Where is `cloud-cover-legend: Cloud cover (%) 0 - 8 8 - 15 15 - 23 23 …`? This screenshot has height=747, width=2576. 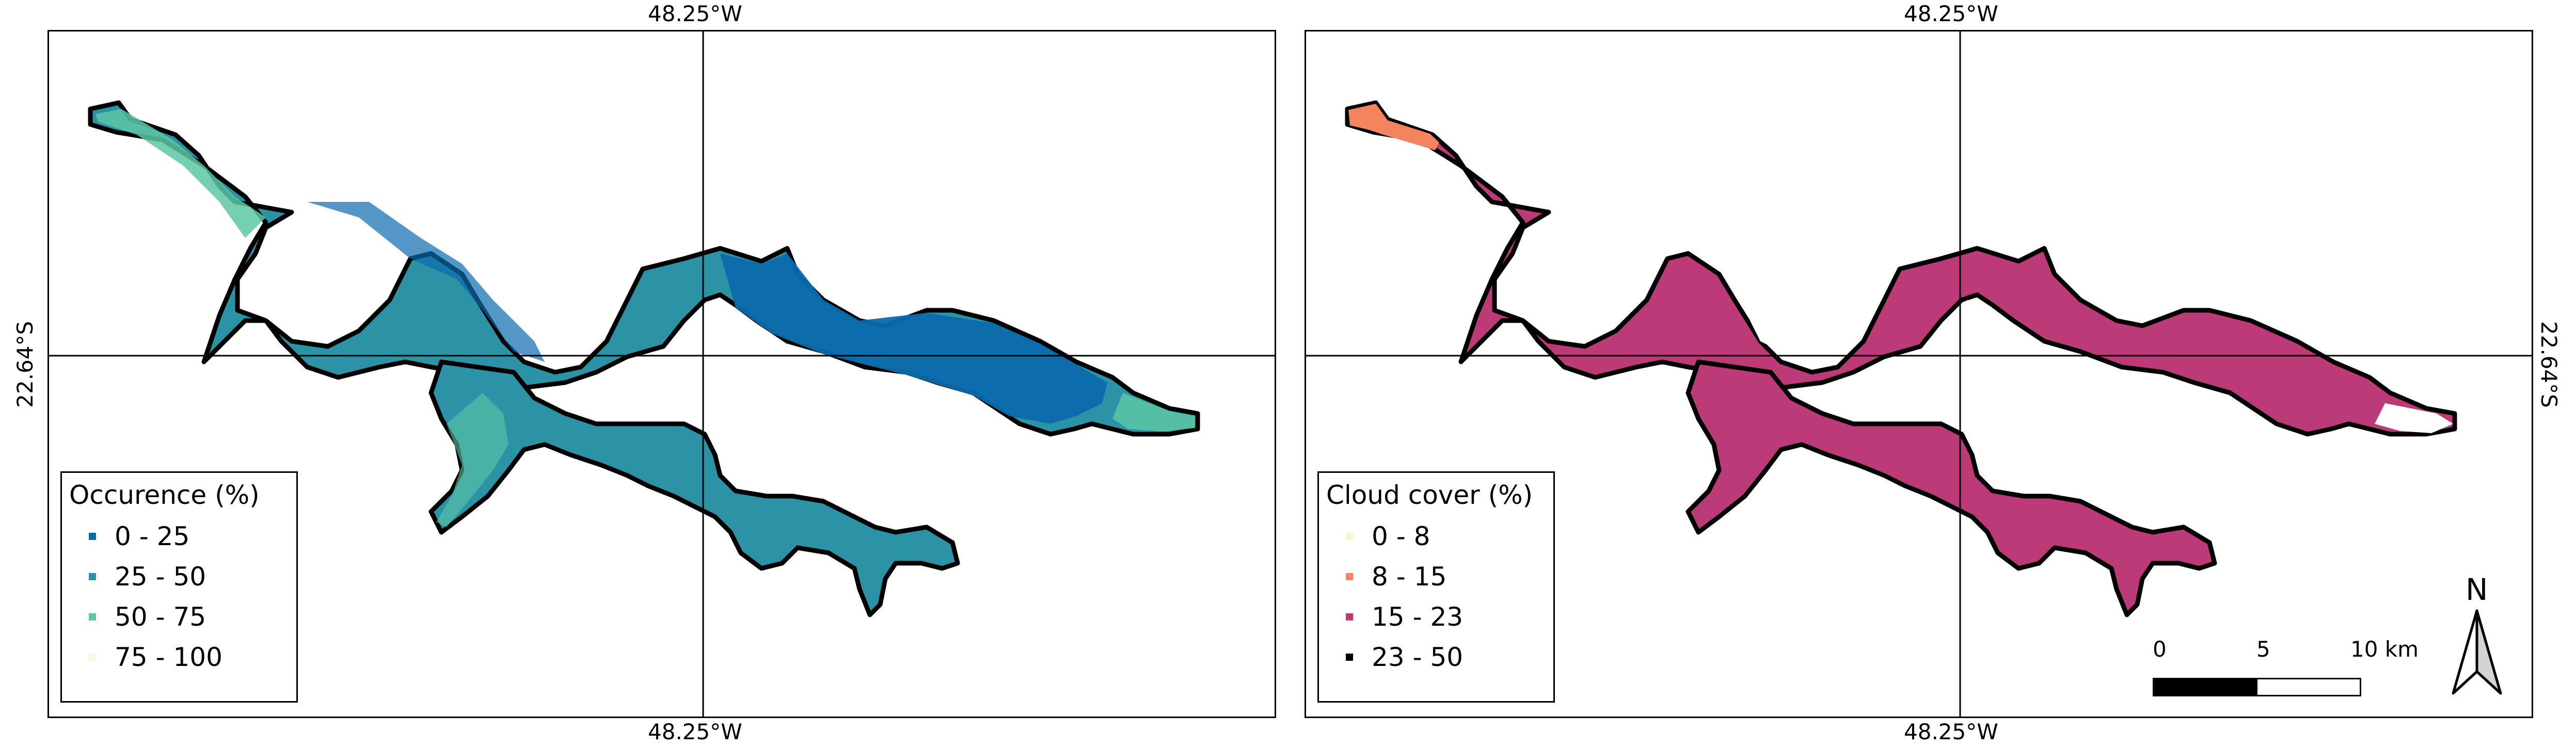 cloud-cover-legend: Cloud cover (%) 0 - 8 8 - 15 15 - 23 23 … is located at coordinates (1436, 587).